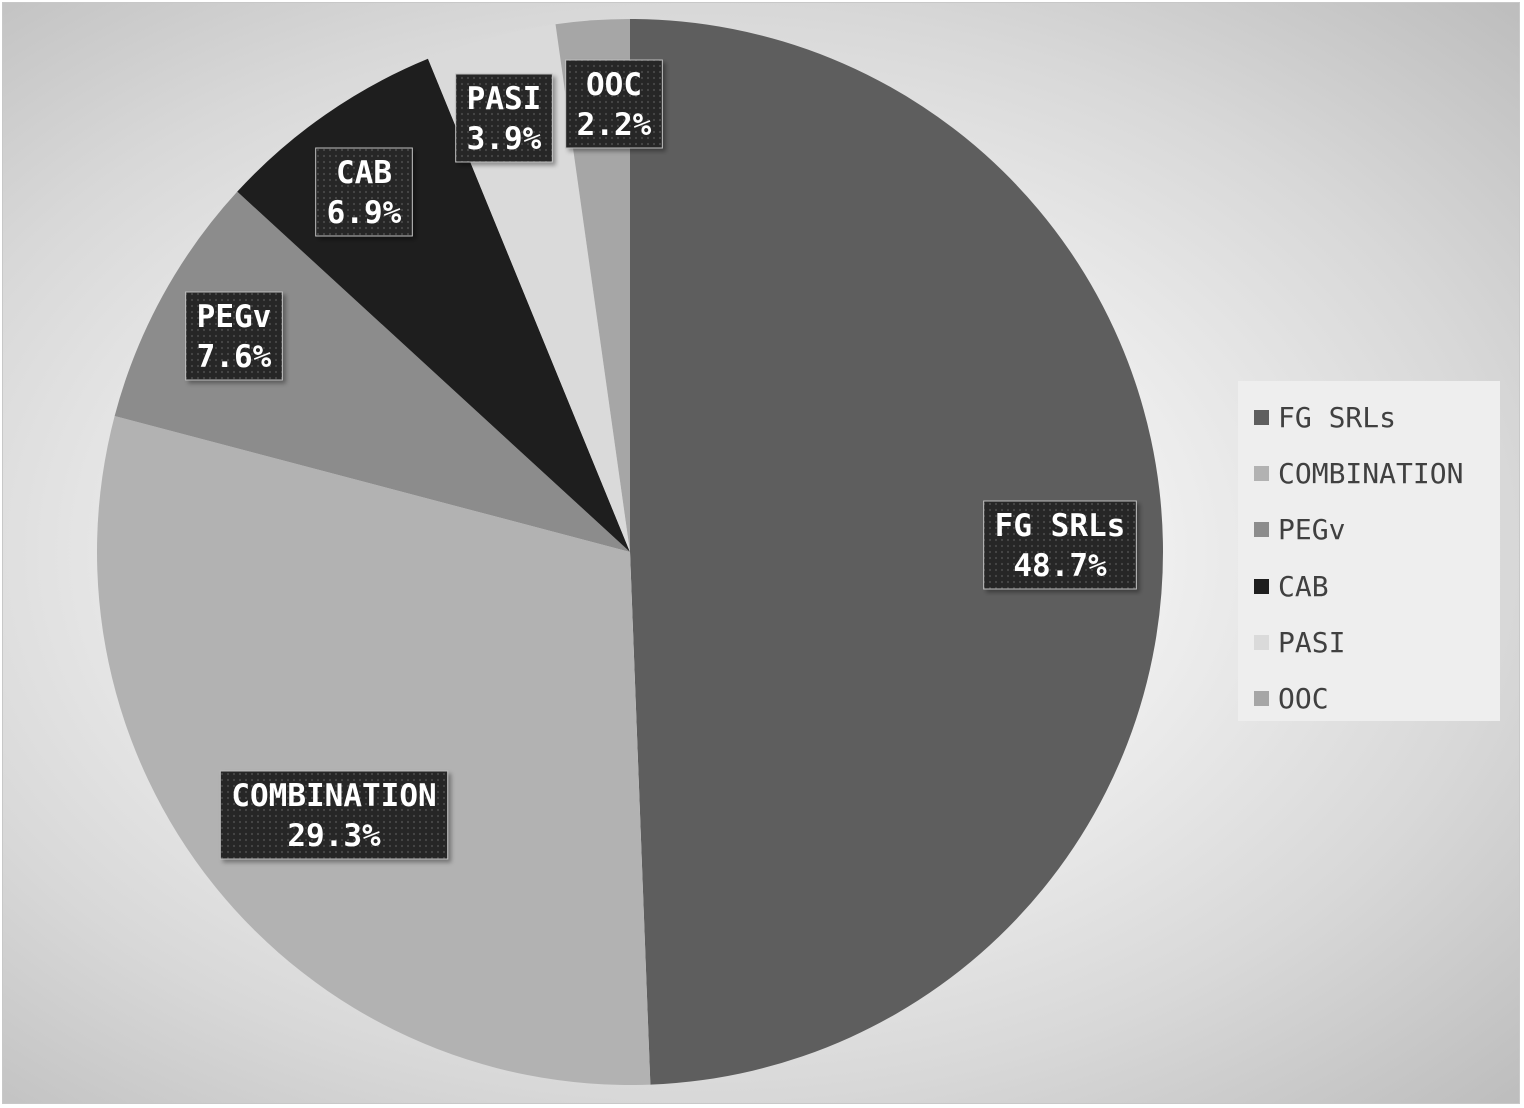 This screenshot has width=1524, height=1108. Describe the element at coordinates (1303, 699) in the screenshot. I see `legend-label: OOC` at that location.